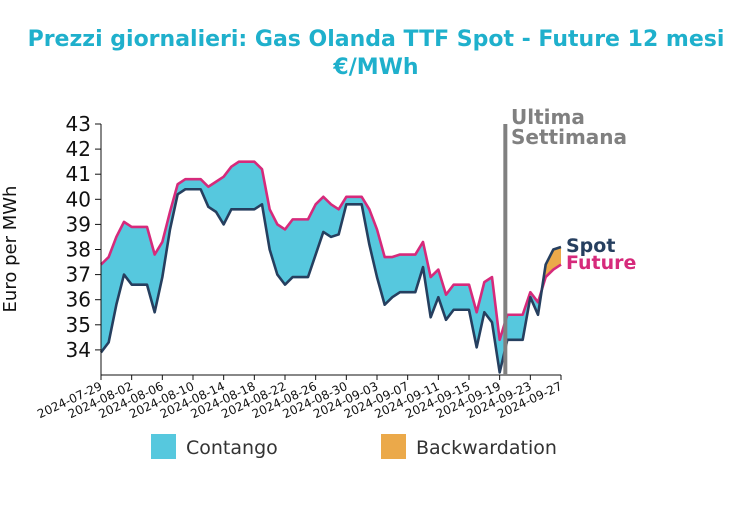 This screenshot has width=752, height=505. What do you see at coordinates (590, 246) in the screenshot?
I see `end-label-spot: Spot` at bounding box center [590, 246].